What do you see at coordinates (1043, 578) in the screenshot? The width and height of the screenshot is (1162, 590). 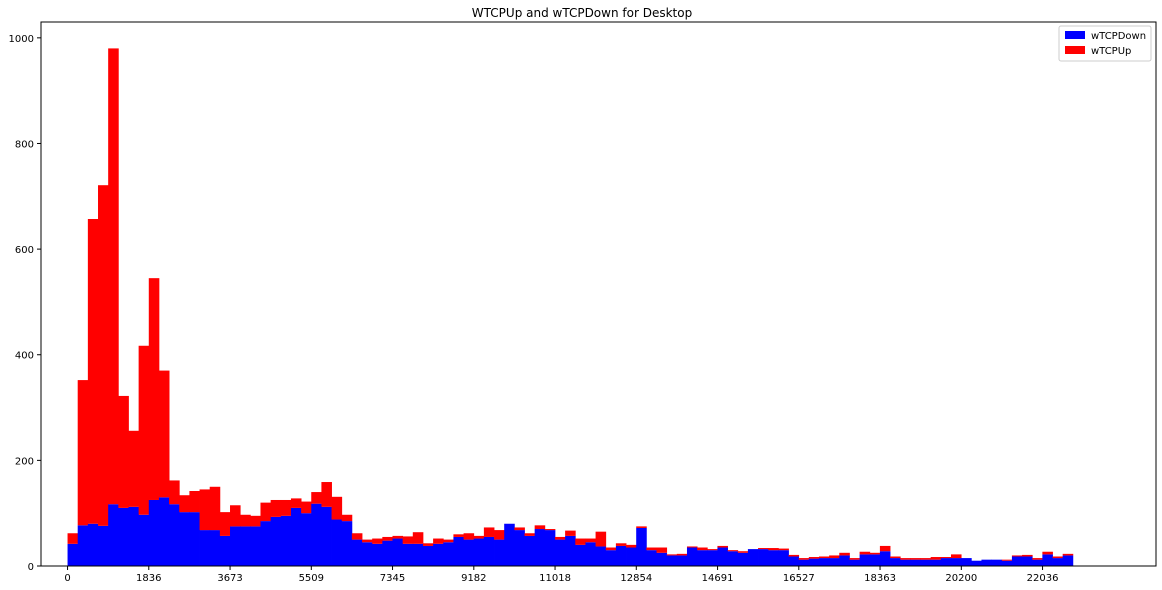 I see `x-tick-label: 22036` at bounding box center [1043, 578].